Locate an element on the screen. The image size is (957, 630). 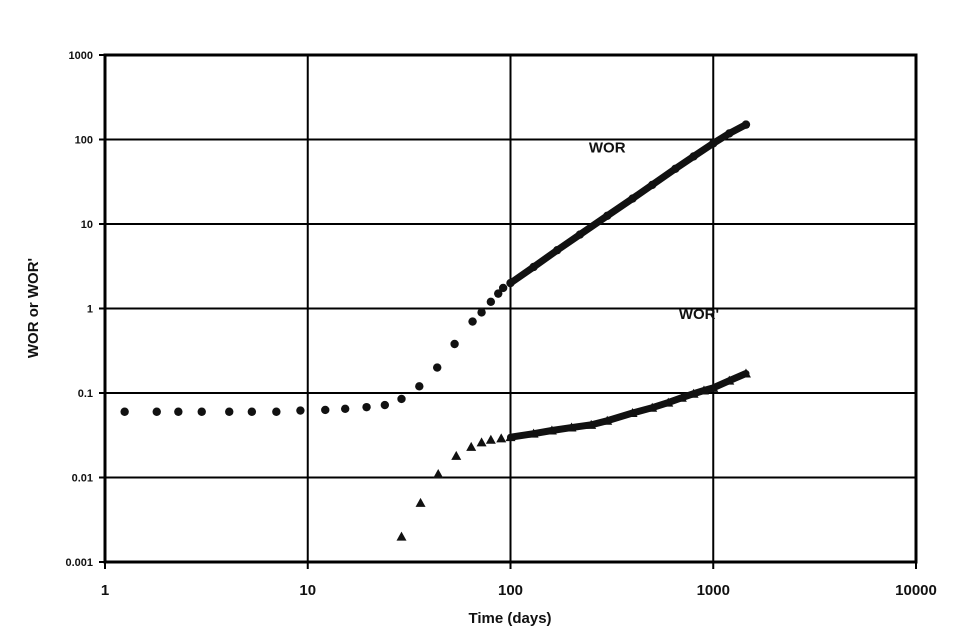
x-axis-title: Time (days) is located at coordinates (509, 618).